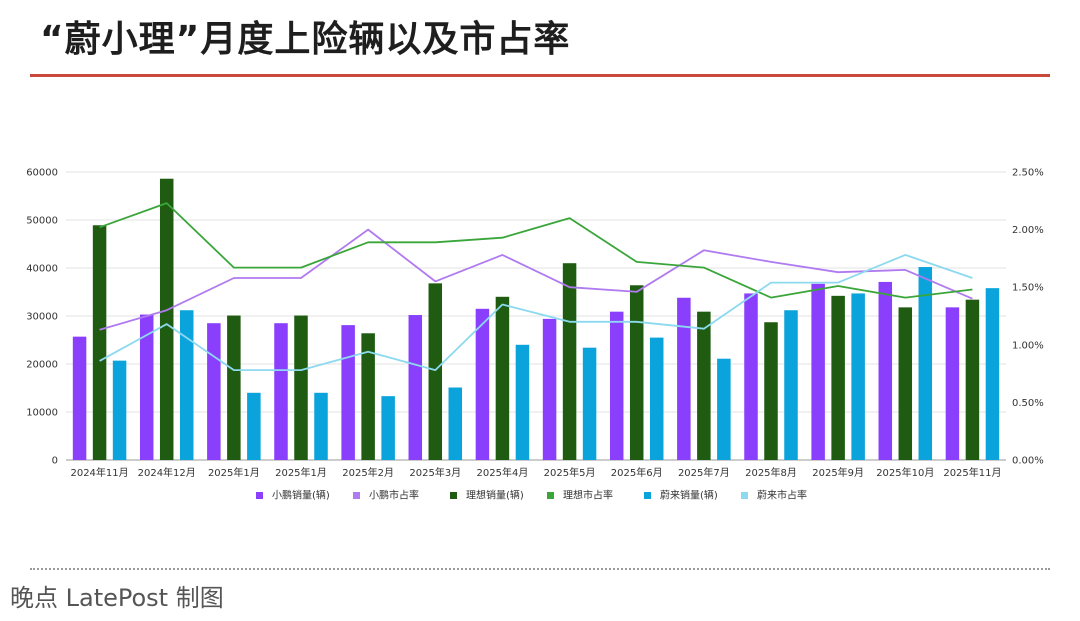 The height and width of the screenshot is (621, 1080). I want to click on right-axis: 0.00% 0.50% 1.00% 1.50% 2.00% 2.50%, so click(1028, 317).